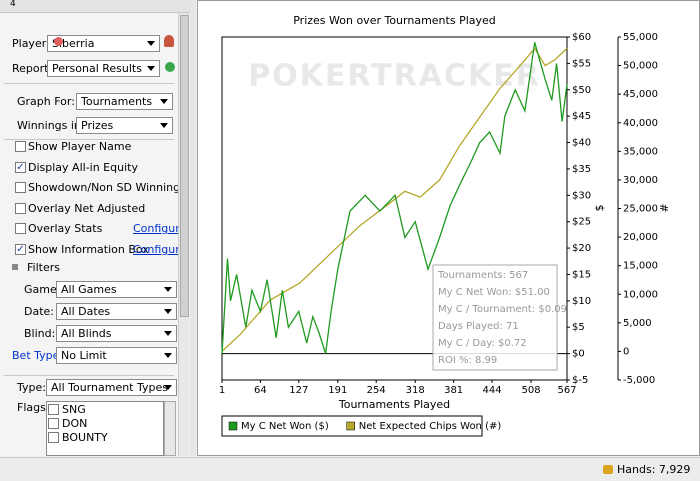 This screenshot has width=700, height=481. Describe the element at coordinates (640, 151) in the screenshot. I see `y2-tick-label: 35,000` at that location.